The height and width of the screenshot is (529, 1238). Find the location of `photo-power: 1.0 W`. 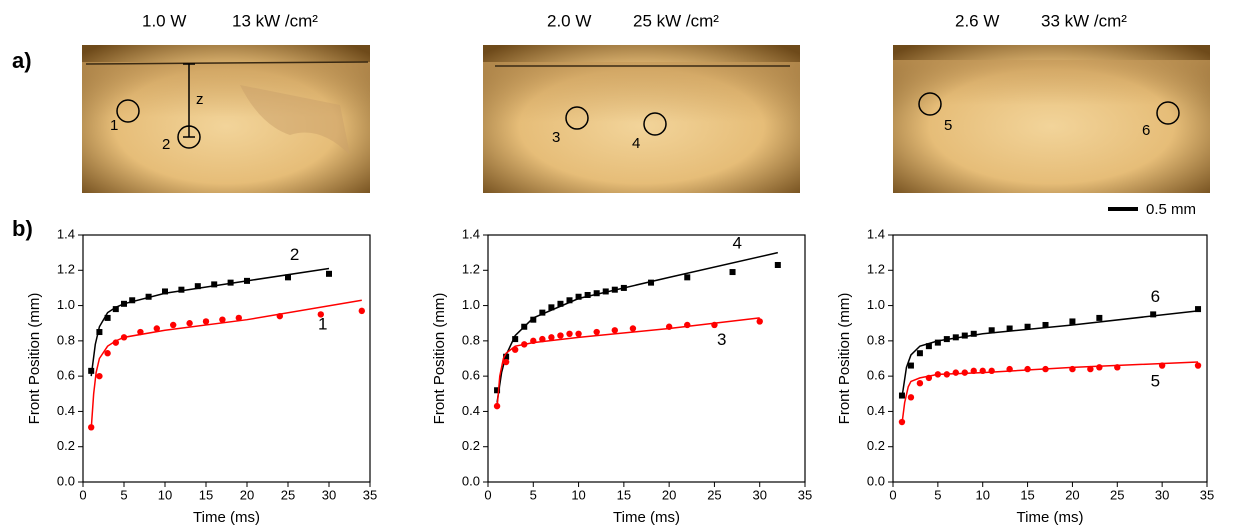

photo-power: 1.0 W is located at coordinates (164, 20).